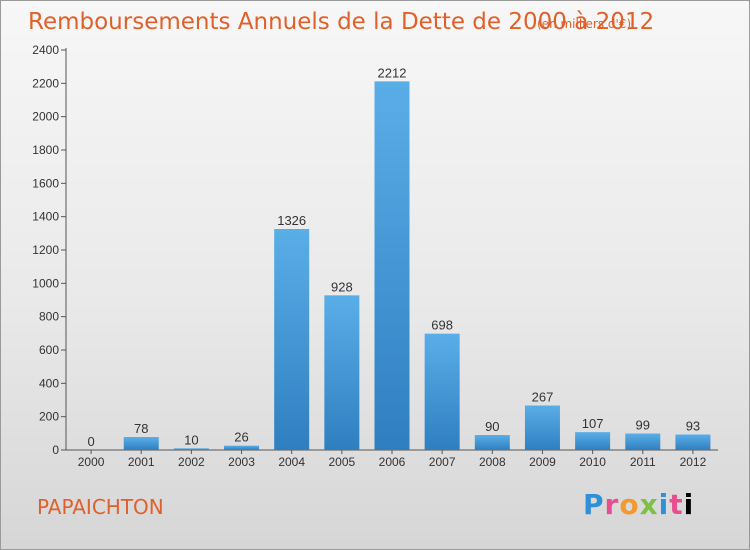  Describe the element at coordinates (629, 504) in the screenshot. I see `logo-letter: o` at that location.